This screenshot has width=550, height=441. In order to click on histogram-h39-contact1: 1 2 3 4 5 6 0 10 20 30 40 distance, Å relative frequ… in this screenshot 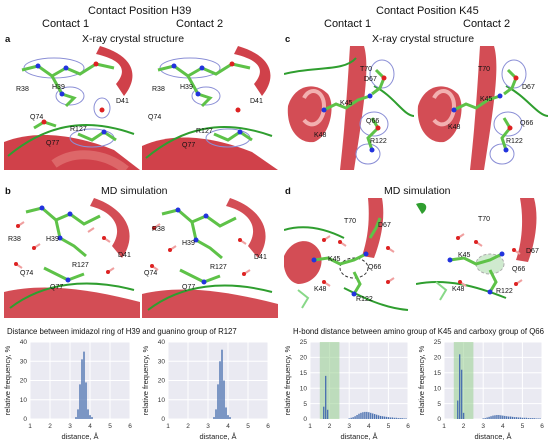, I will do `click(67, 390)`.